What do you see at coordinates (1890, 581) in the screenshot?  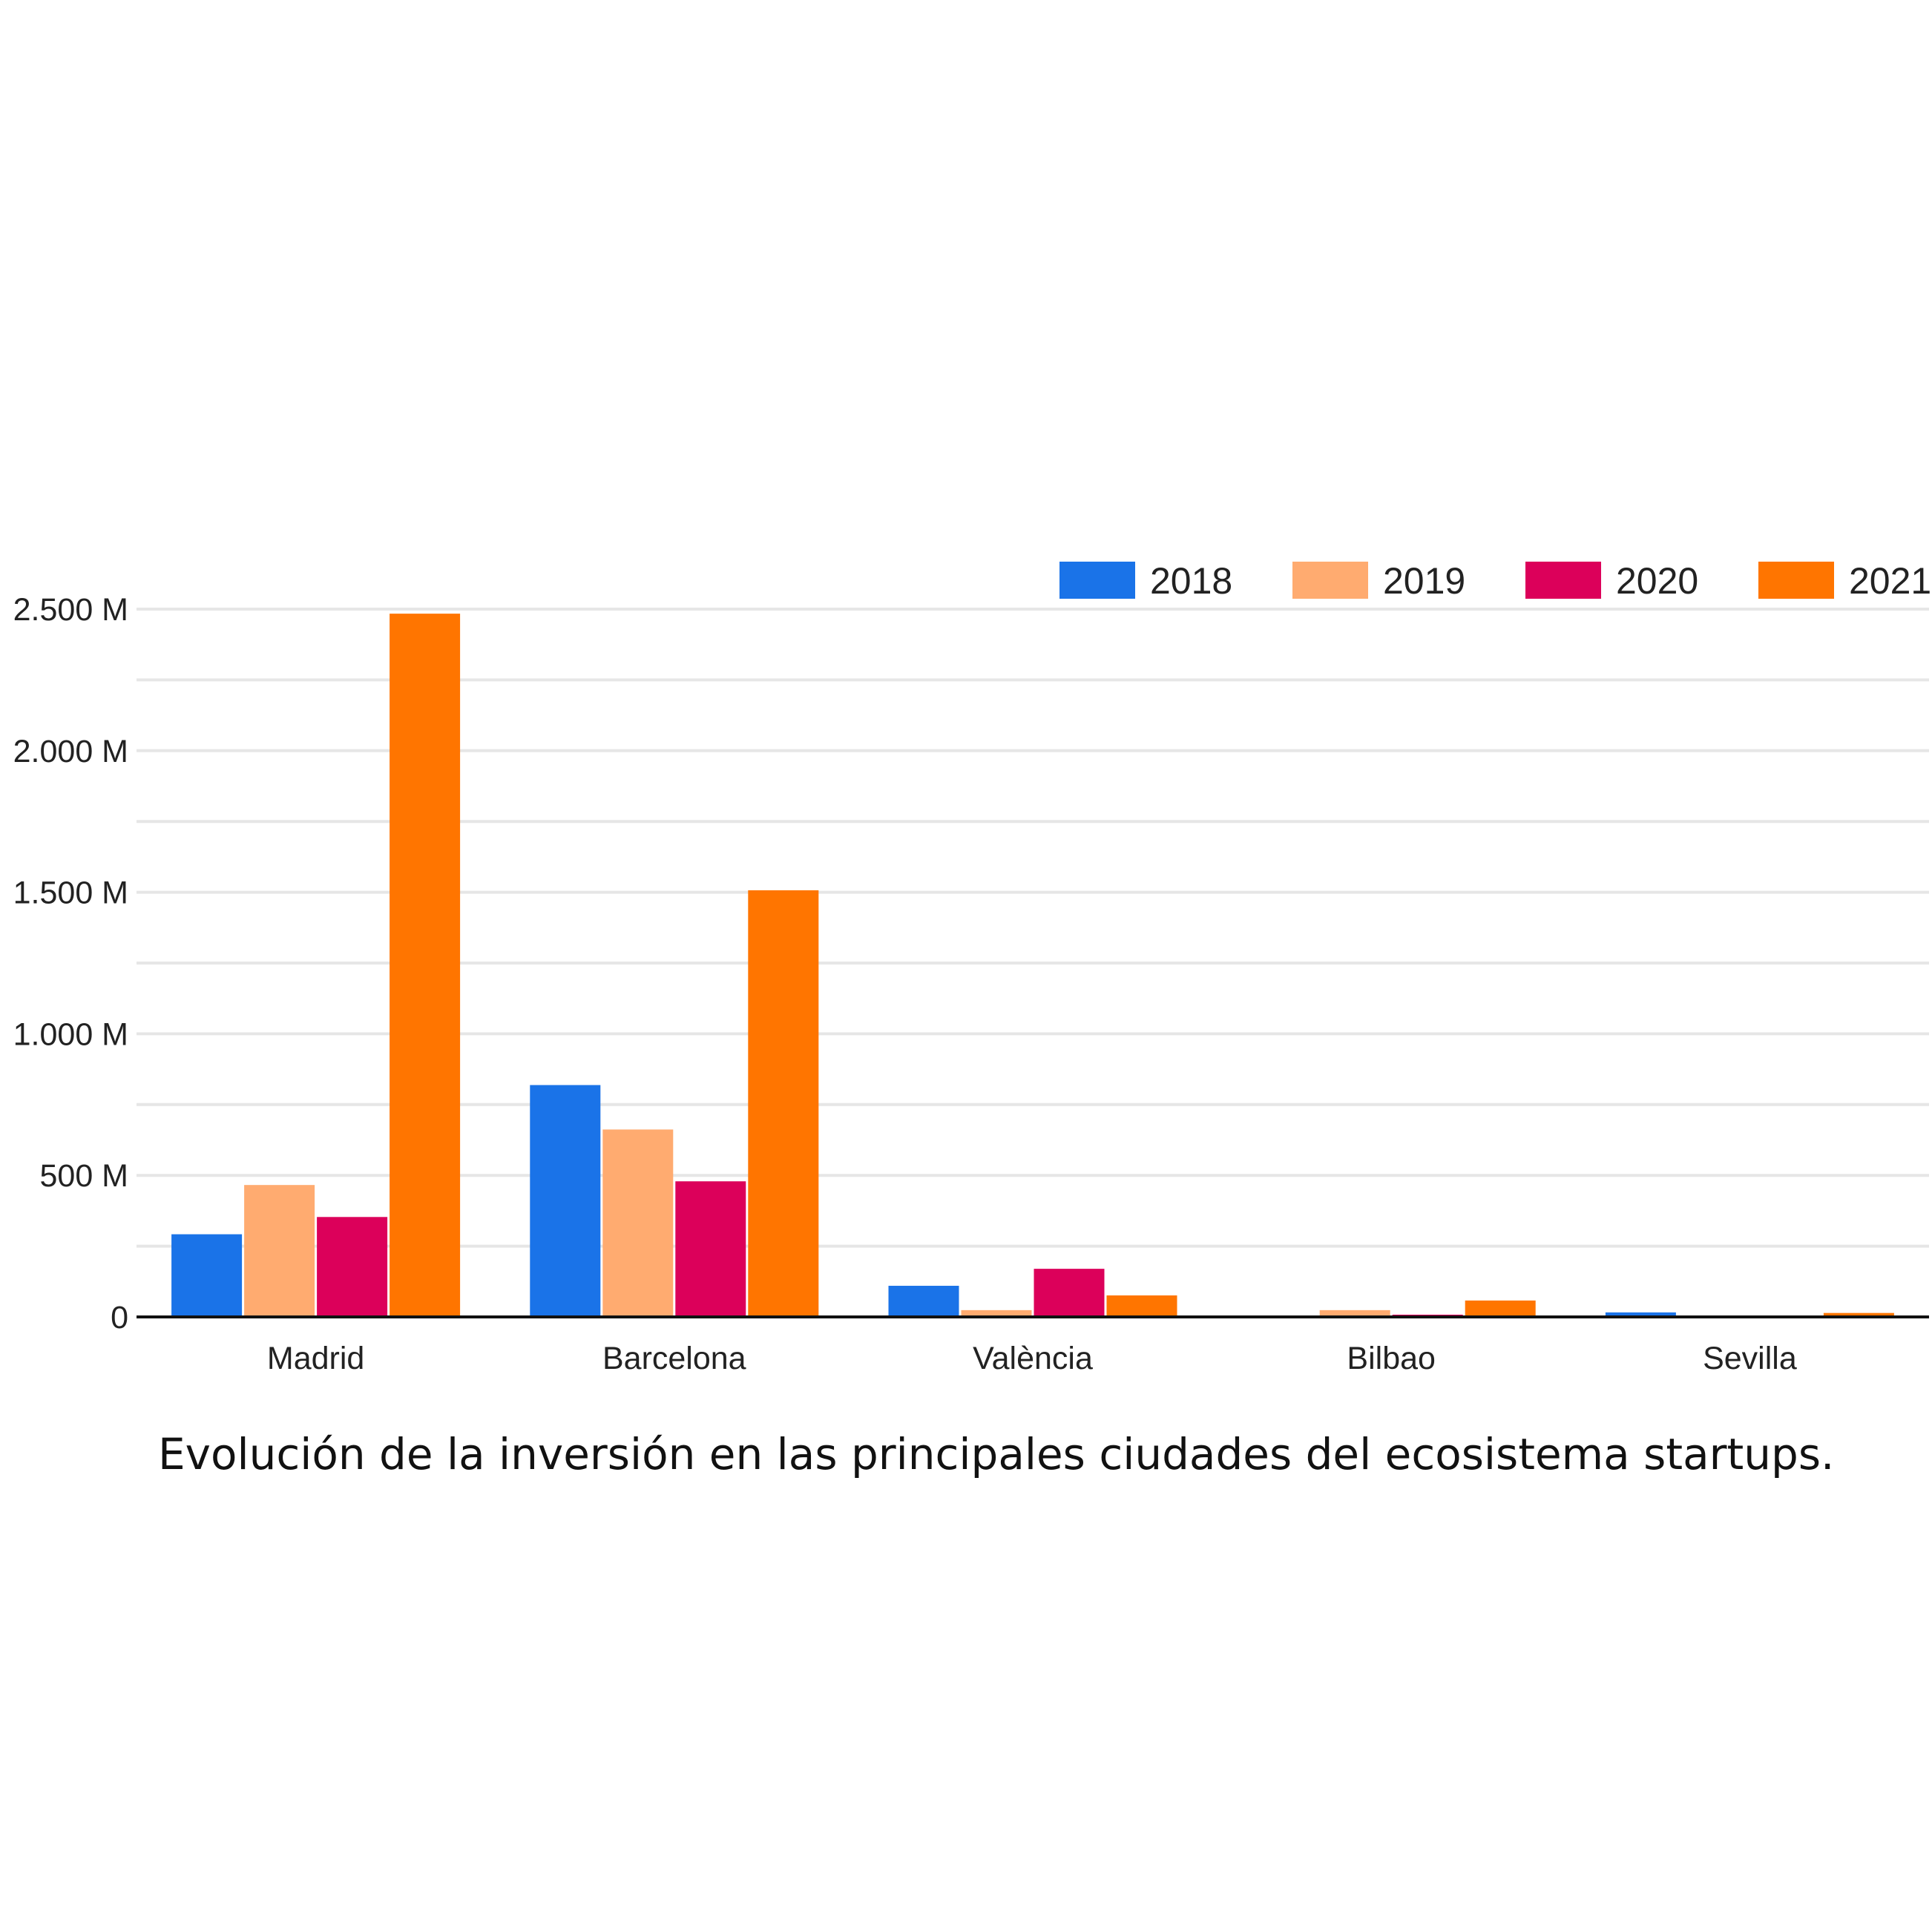 I see `legend-label: 2021` at bounding box center [1890, 581].